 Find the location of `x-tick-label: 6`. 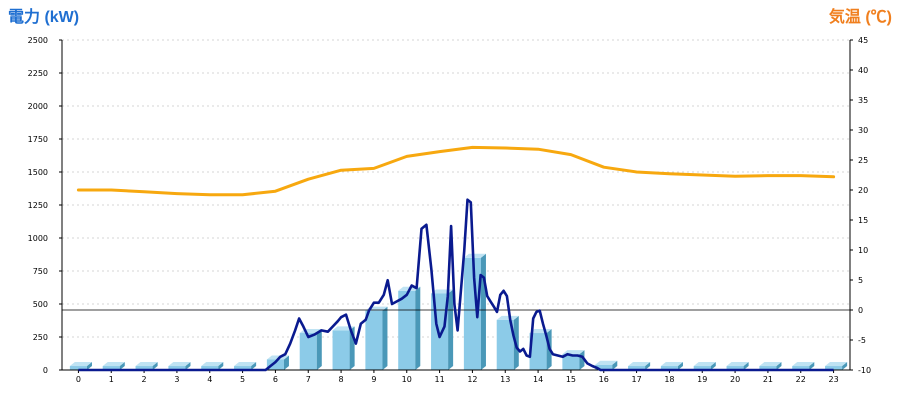

x-tick-label: 6 is located at coordinates (275, 379).